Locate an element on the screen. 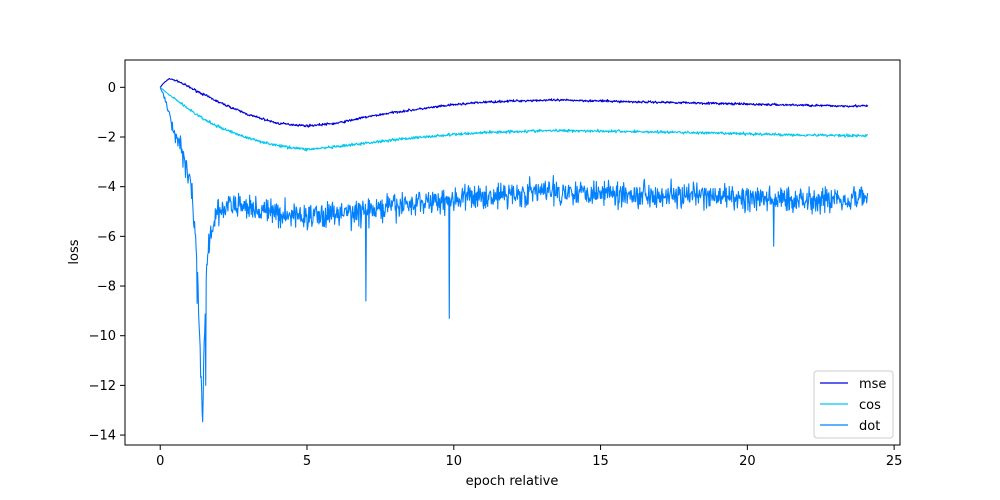  x-axis: 0 5 10 15 20 25 is located at coordinates (529, 457).